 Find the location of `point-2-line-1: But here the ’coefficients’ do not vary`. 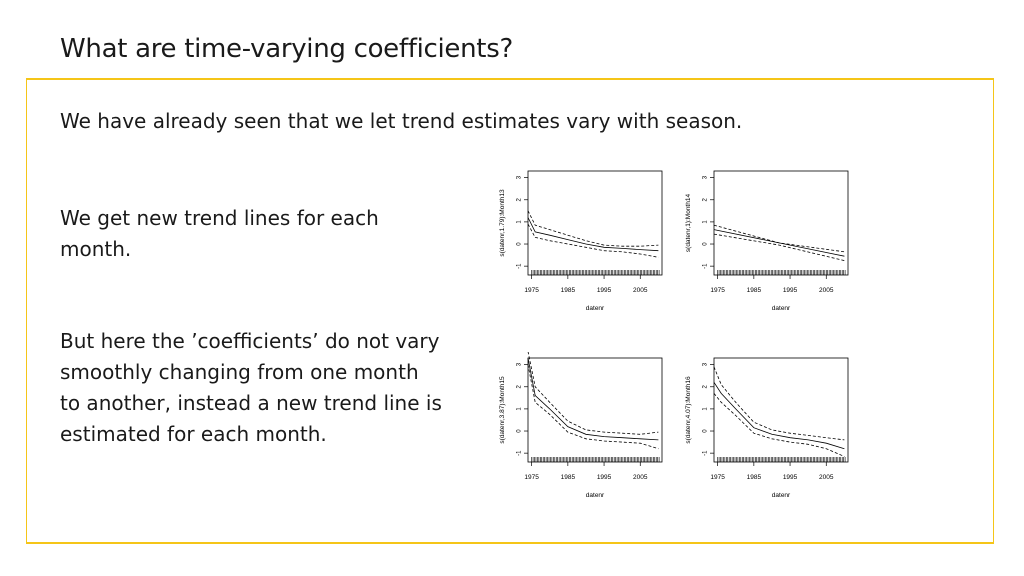

point-2-line-1: But here the ’coefficients’ do not vary is located at coordinates (250, 341).